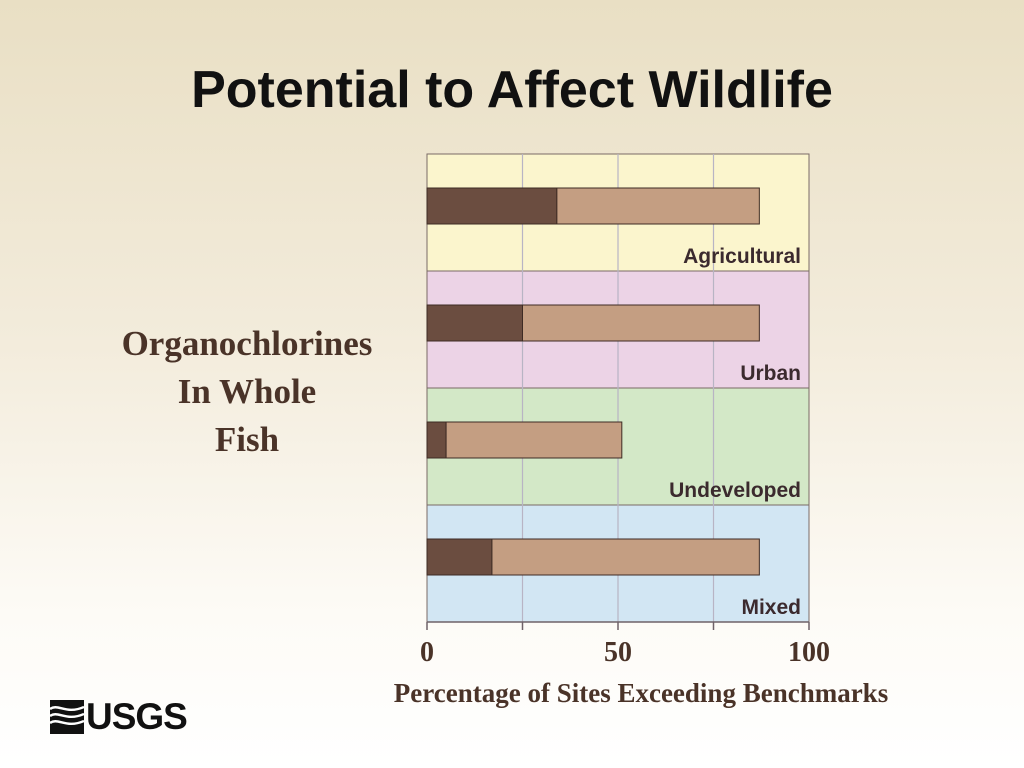 The width and height of the screenshot is (1024, 768). Describe the element at coordinates (735, 432) in the screenshot. I see `category-labels: Agricultural Urban Undeveloped Mixed` at that location.